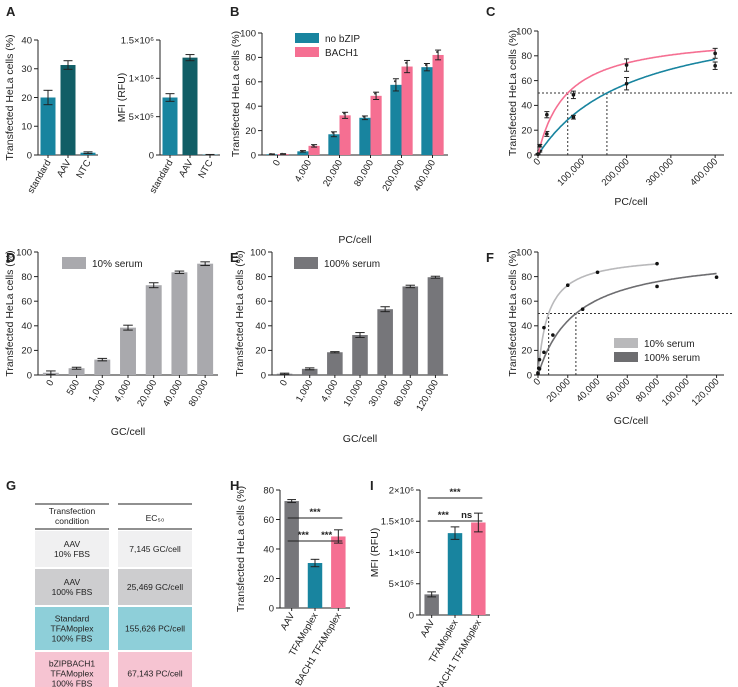 The height and width of the screenshot is (687, 738). I want to click on panel-label-B: B, so click(234, 11).